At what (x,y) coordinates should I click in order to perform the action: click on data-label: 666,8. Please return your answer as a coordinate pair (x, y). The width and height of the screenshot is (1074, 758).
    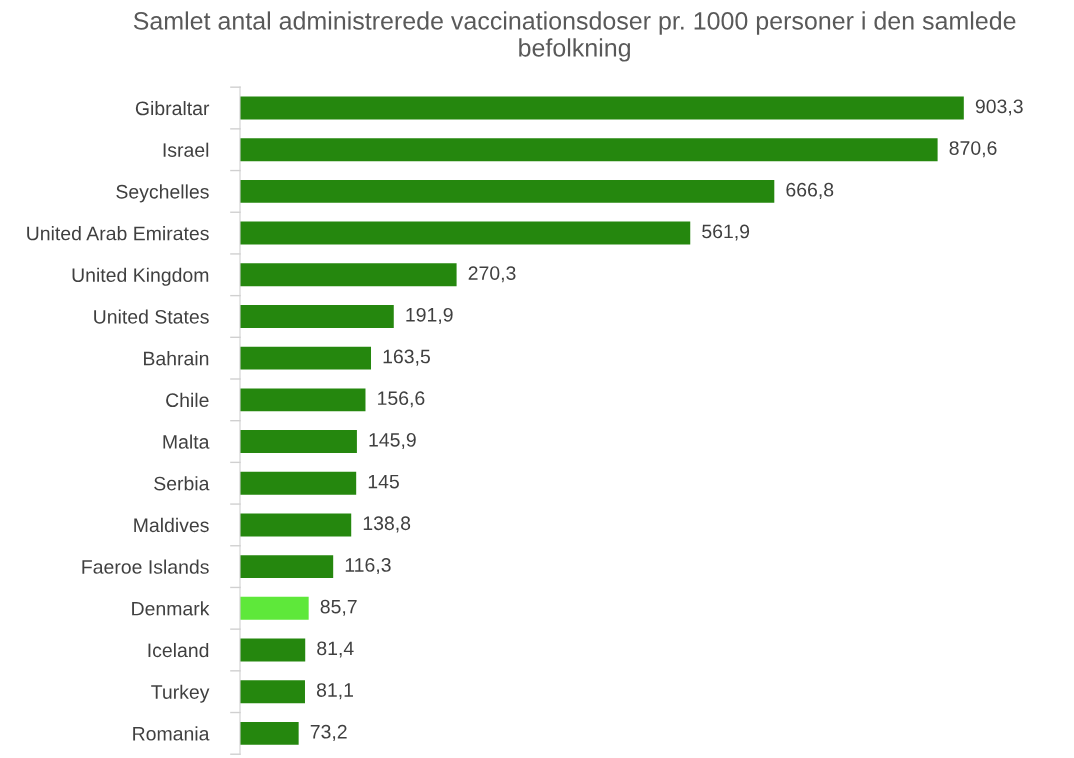
    Looking at the image, I should click on (810, 190).